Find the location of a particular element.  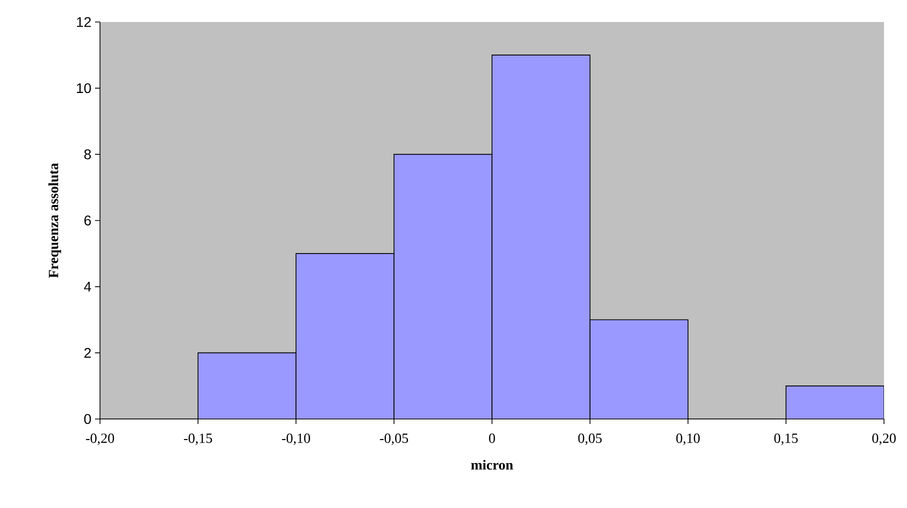

x-tick-label: 0,20 is located at coordinates (884, 439).